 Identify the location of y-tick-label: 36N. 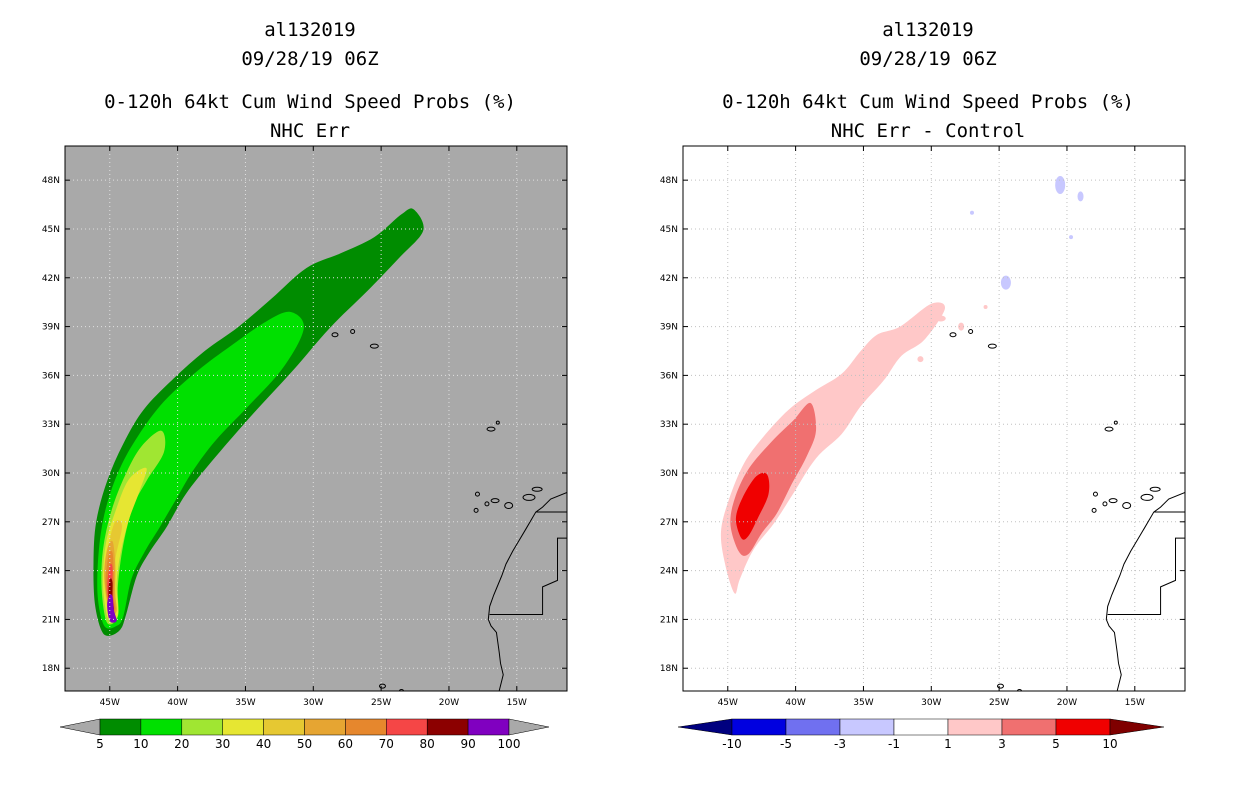
(669, 376).